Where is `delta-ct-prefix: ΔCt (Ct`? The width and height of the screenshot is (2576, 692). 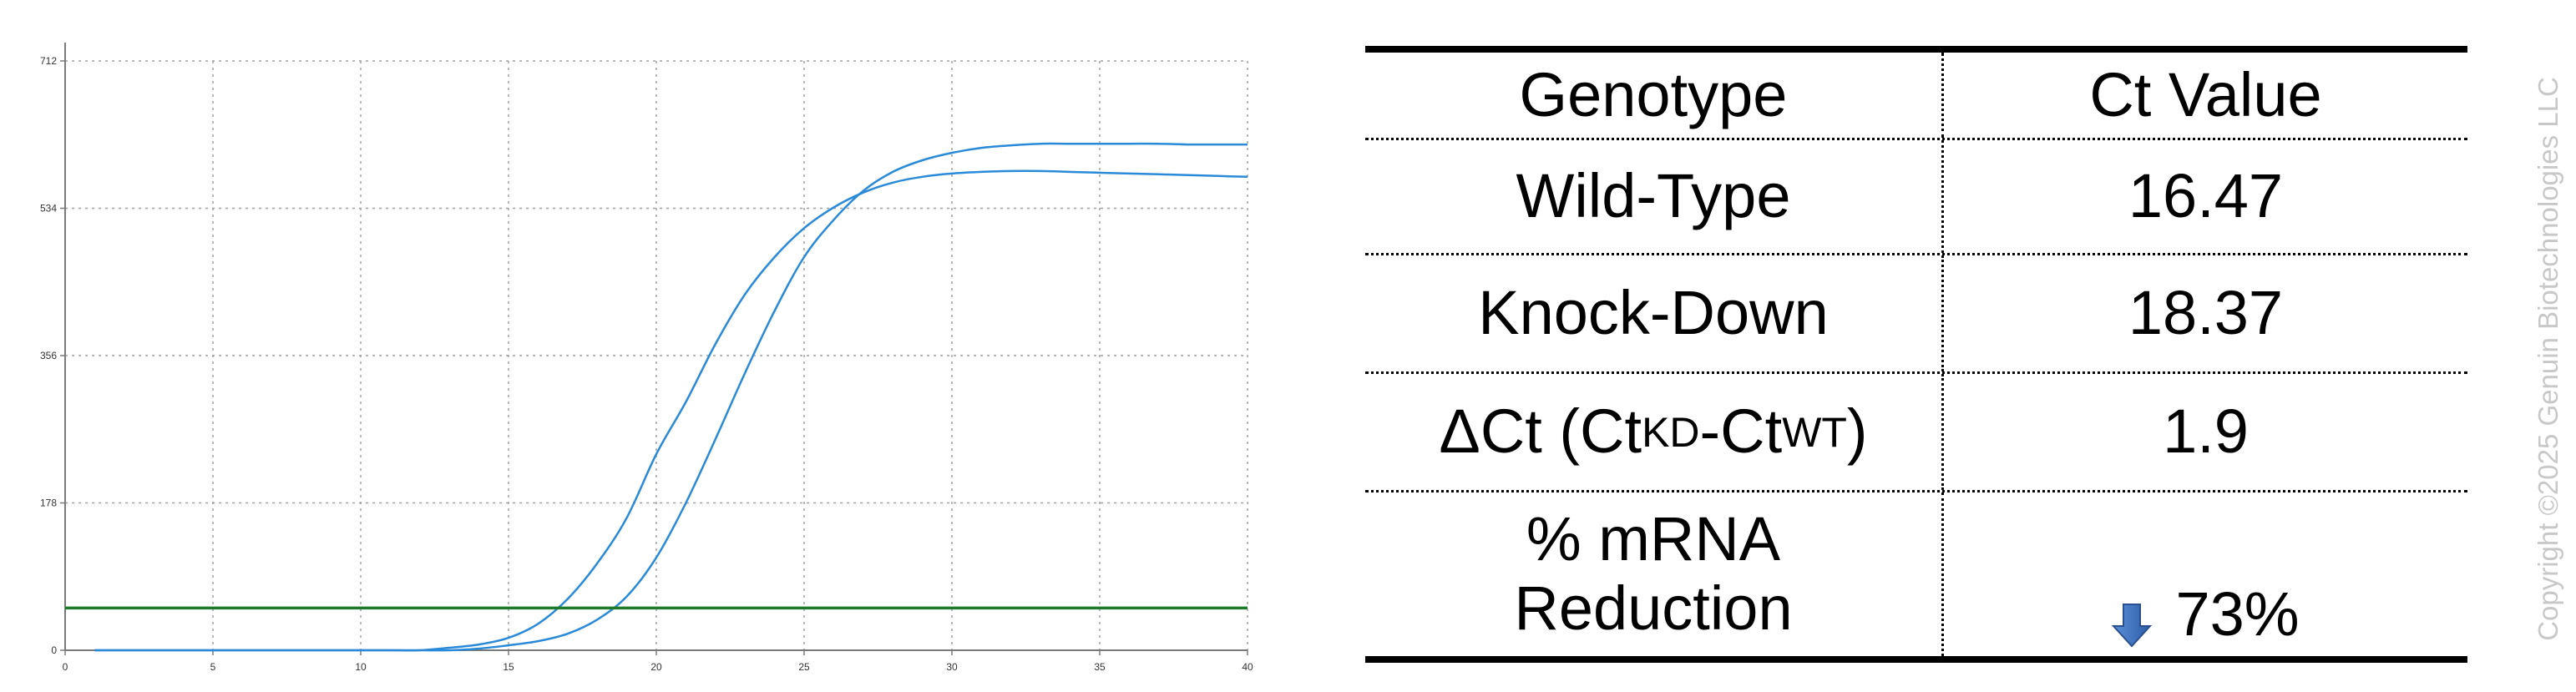 delta-ct-prefix: ΔCt (Ct is located at coordinates (1540, 432).